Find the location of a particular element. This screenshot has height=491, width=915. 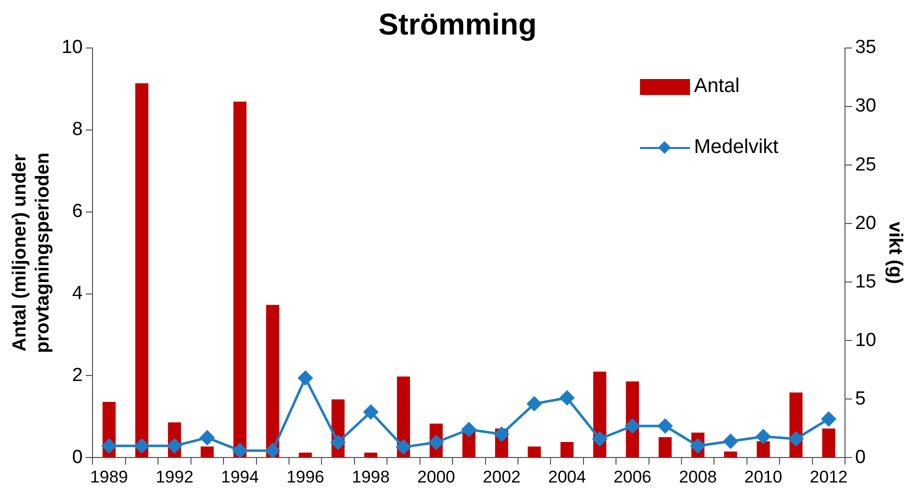

y-tick-label: 10 is located at coordinates (72, 47).